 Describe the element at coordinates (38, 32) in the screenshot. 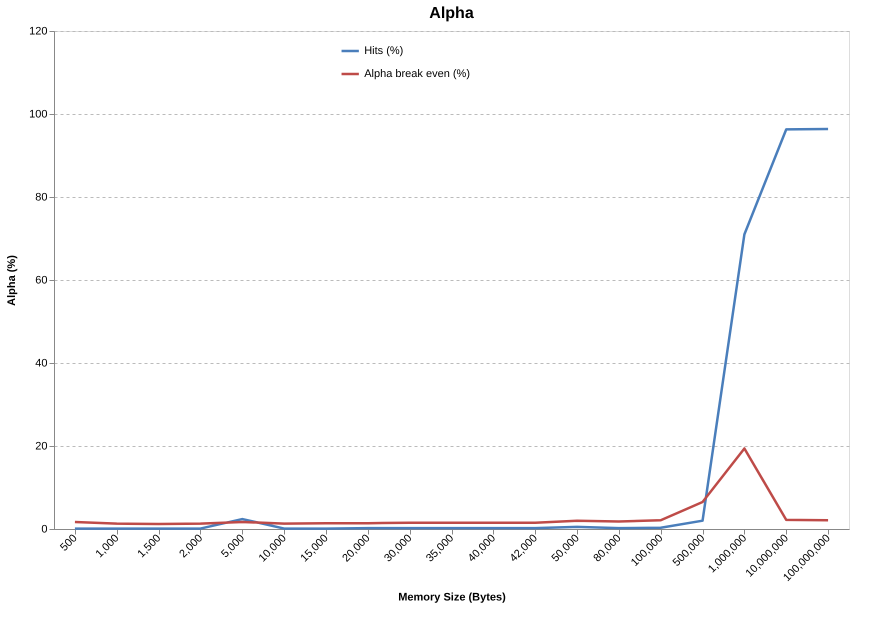

I see `y-tick-label: 120` at that location.